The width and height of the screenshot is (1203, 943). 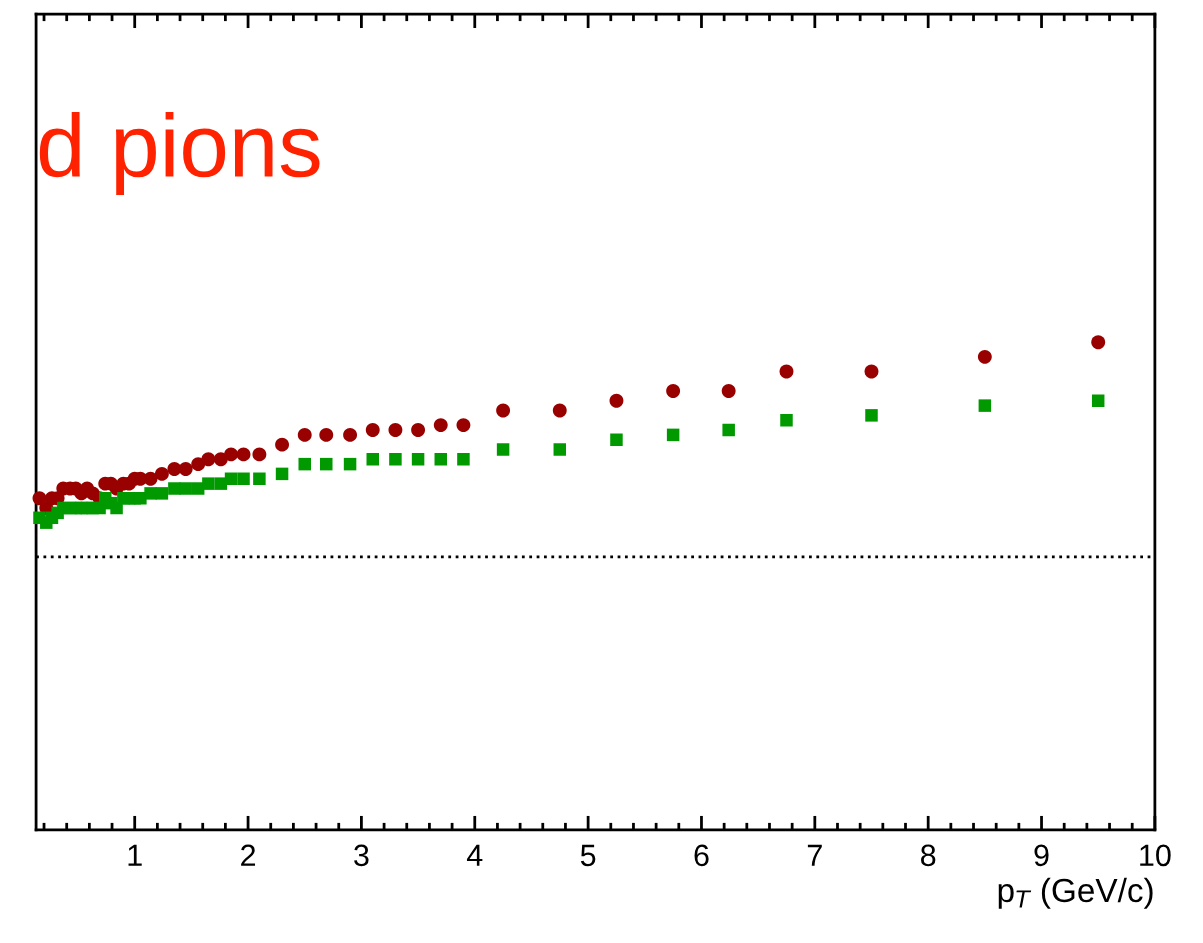 What do you see at coordinates (361, 855) in the screenshot?
I see `x-tick-label: 3` at bounding box center [361, 855].